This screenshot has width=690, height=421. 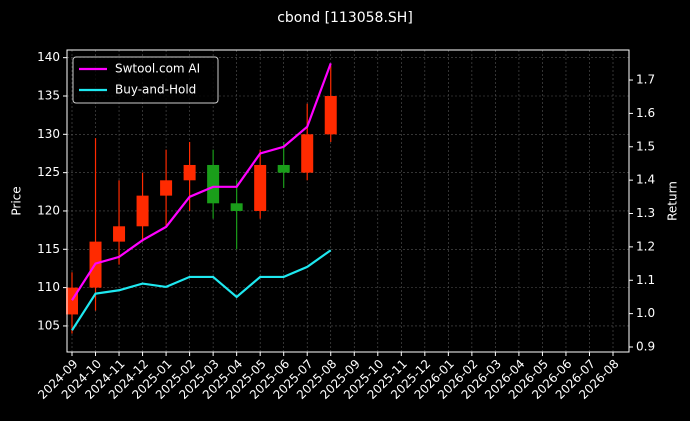 I want to click on y2-tick-label: 1.0, so click(x=645, y=313).